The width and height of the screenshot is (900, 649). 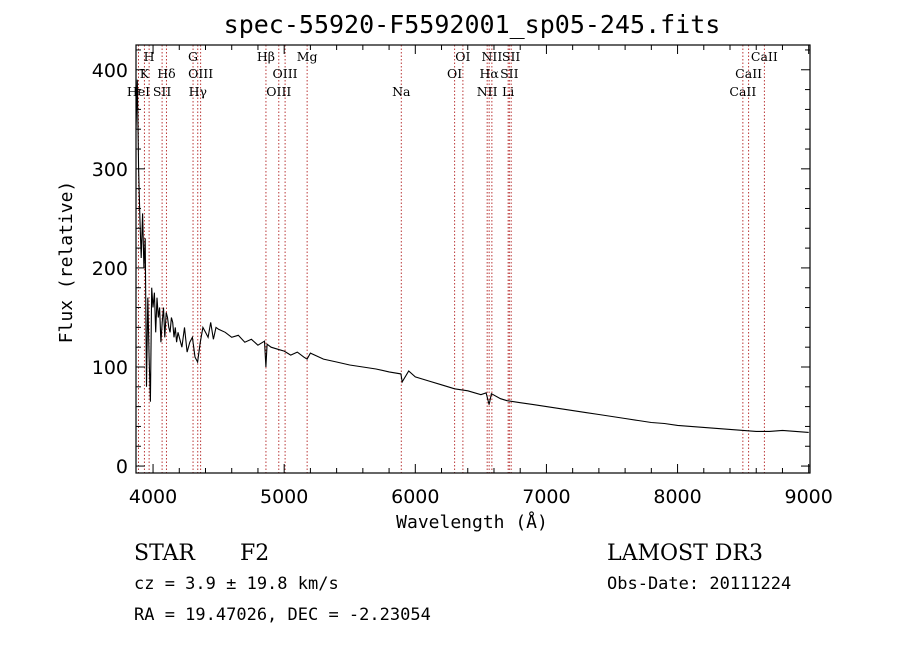 I want to click on line-label-15: NII, so click(x=491, y=56).